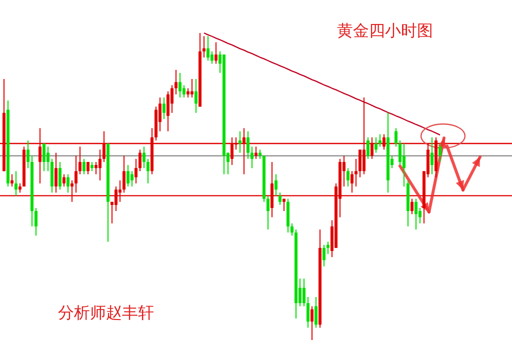 The image size is (512, 344). What do you see at coordinates (385, 30) in the screenshot?
I see `title: 黄金四小时图` at bounding box center [385, 30].